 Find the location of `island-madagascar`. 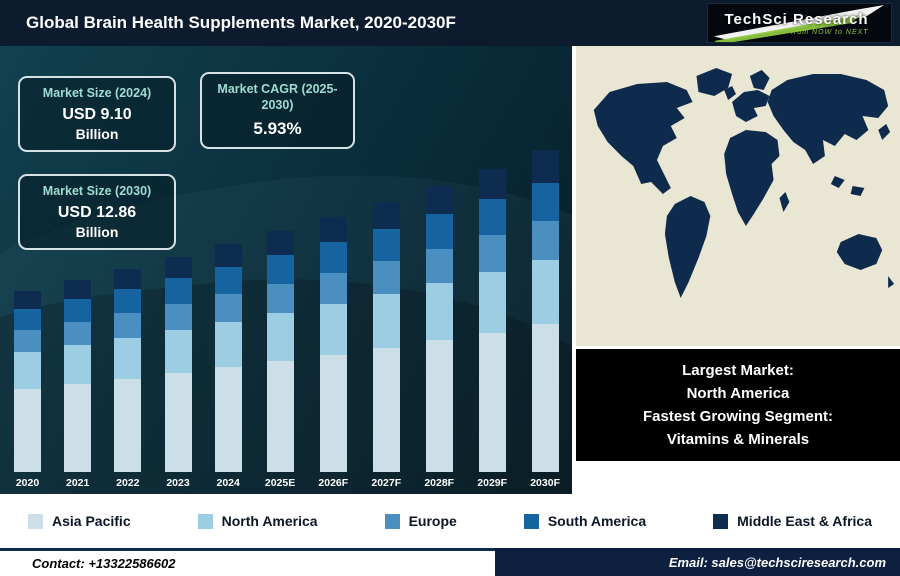

island-madagascar is located at coordinates (784, 202).